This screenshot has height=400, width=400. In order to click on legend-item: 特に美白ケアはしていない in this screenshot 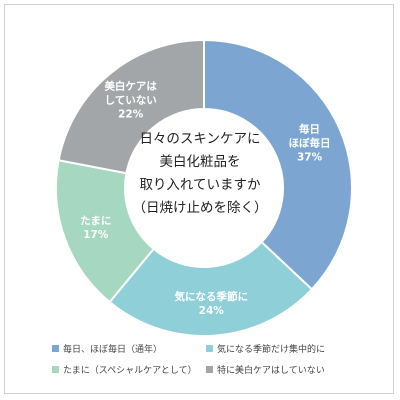, I will do `click(265, 369)`.